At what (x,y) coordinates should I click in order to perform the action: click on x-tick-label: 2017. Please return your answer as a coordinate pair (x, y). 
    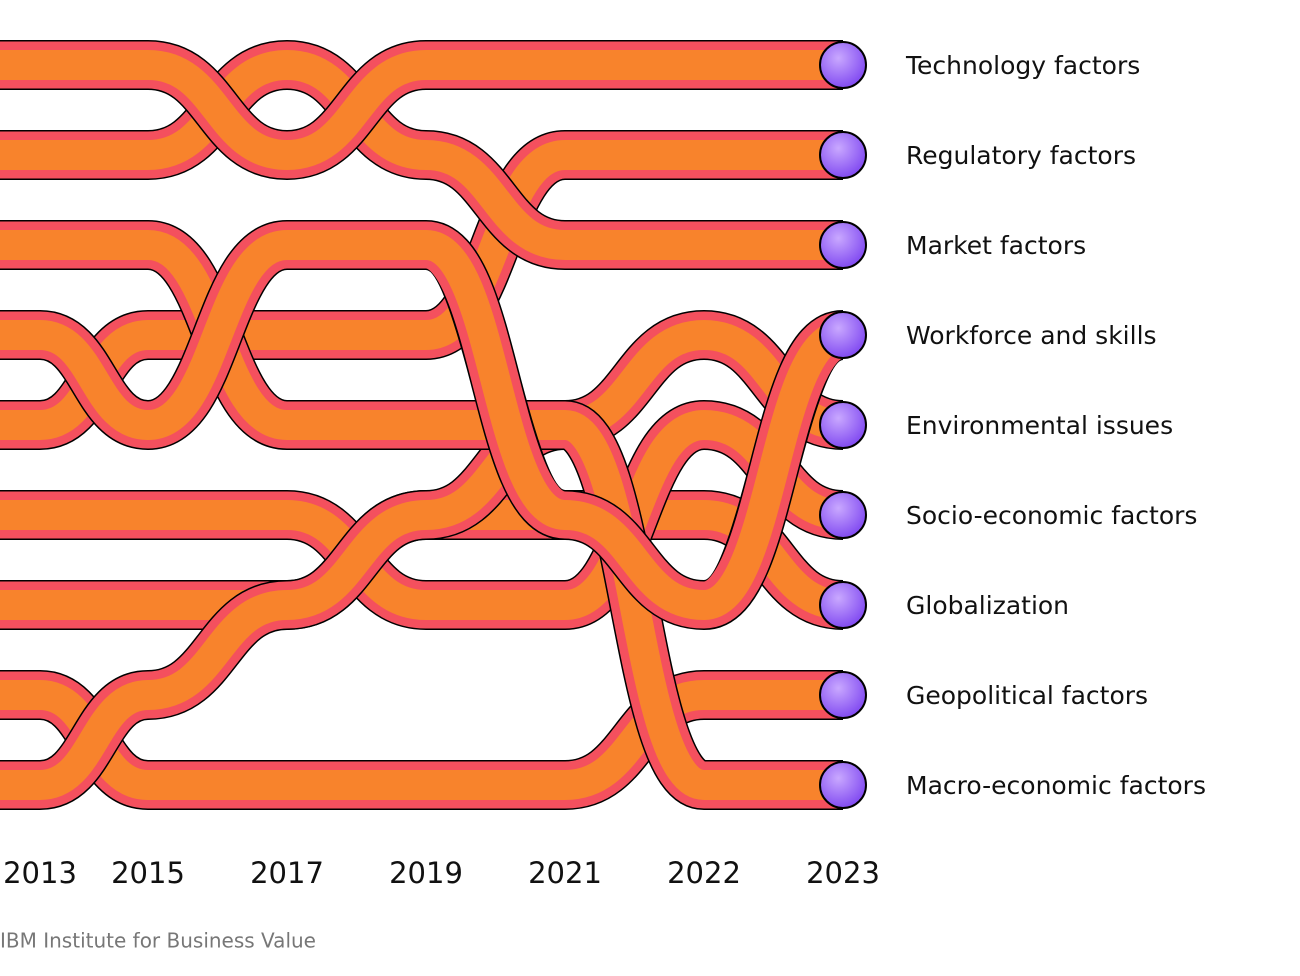
    Looking at the image, I should click on (287, 873).